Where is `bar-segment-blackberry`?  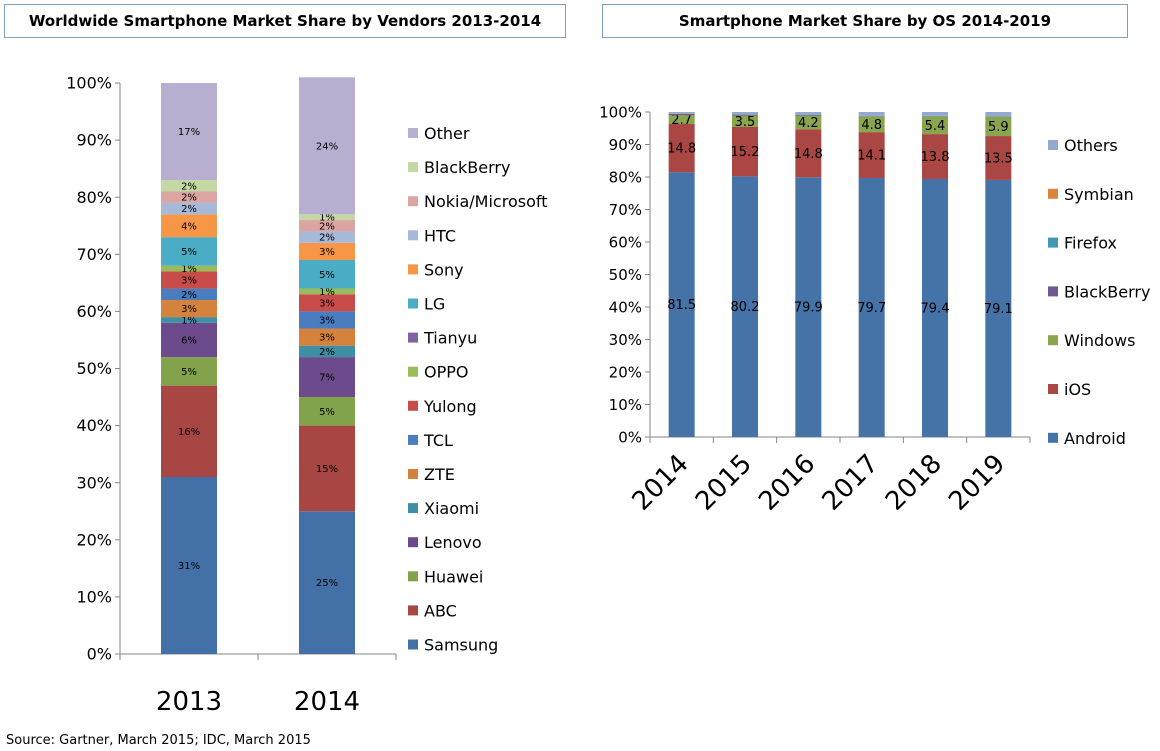
bar-segment-blackberry is located at coordinates (745, 115).